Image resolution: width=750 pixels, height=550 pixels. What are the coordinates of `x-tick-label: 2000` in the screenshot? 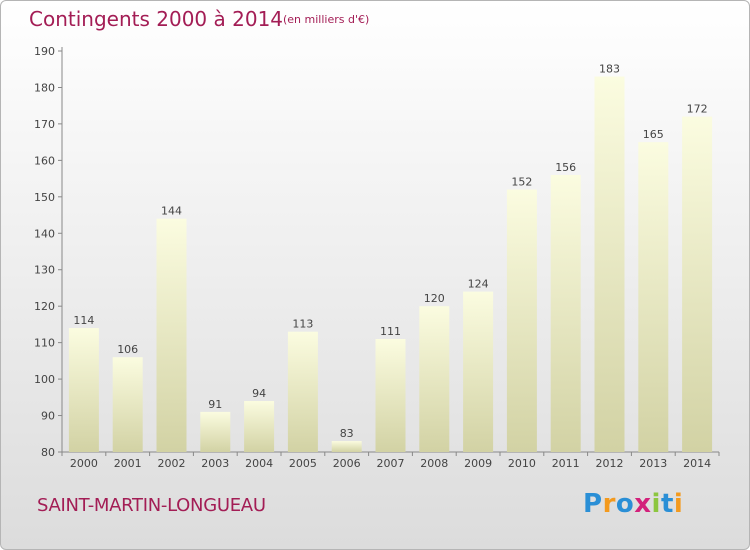 It's located at (84, 463).